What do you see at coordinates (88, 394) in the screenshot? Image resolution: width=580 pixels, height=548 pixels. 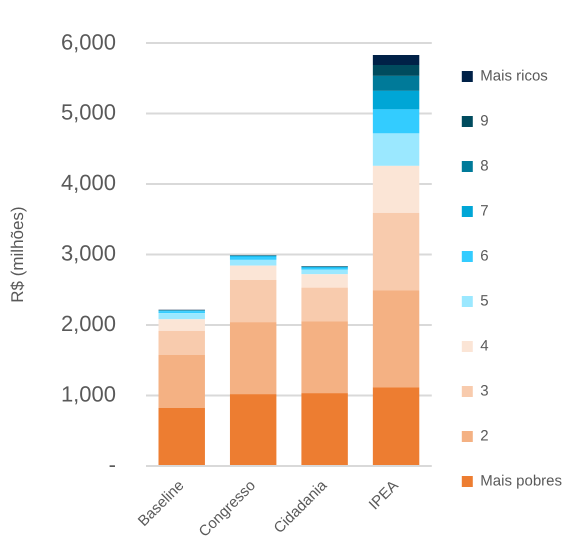 I see `y-tick-label: 1,000` at bounding box center [88, 394].